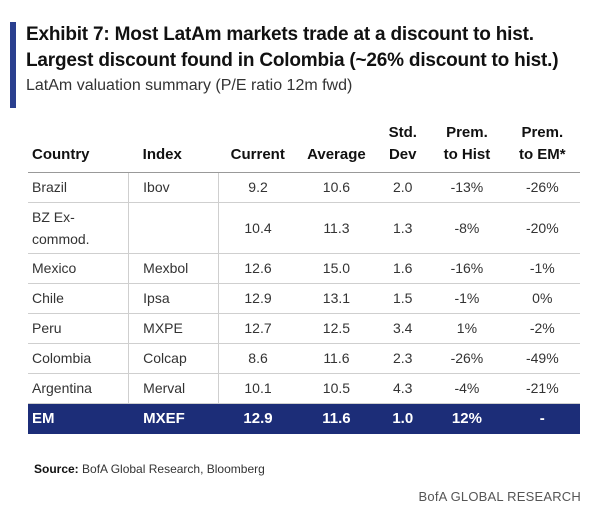 The height and width of the screenshot is (527, 597). What do you see at coordinates (78, 358) in the screenshot?
I see `cell-country: Colombia` at bounding box center [78, 358].